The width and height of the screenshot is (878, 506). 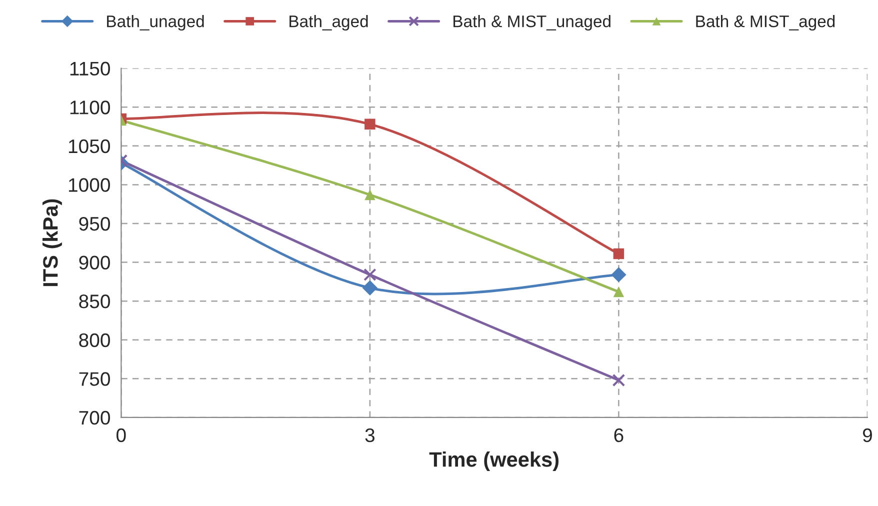 I want to click on x-tick-label: 6, so click(x=619, y=435).